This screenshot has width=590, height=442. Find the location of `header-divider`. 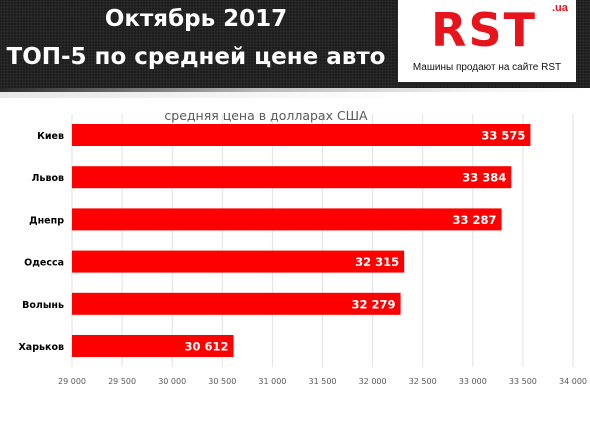

header-divider is located at coordinates (295, 90).